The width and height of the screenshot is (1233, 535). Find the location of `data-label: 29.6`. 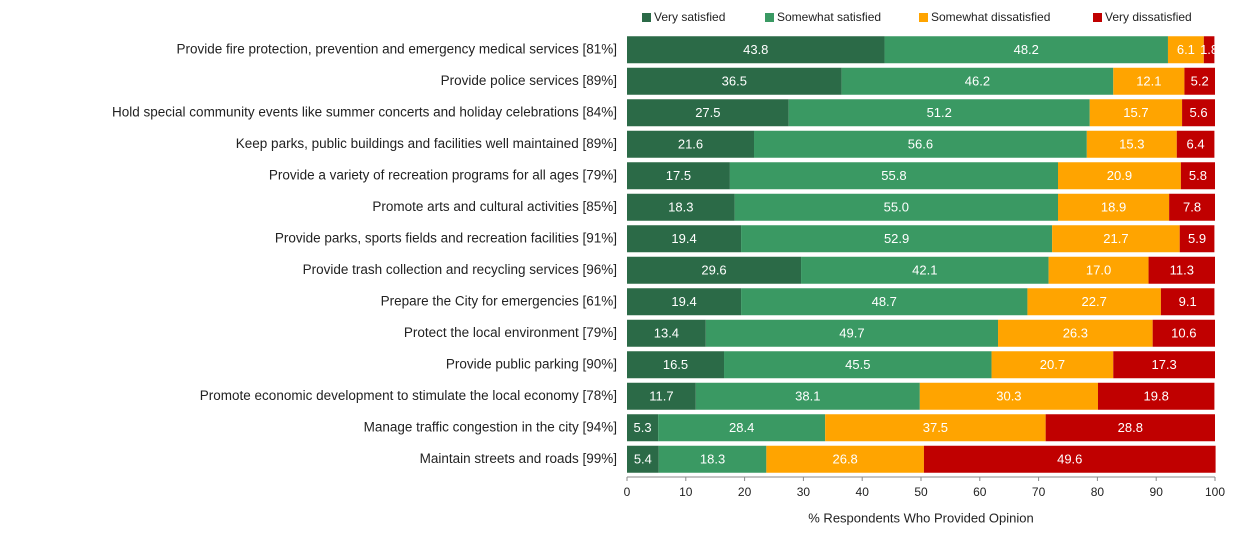

data-label: 29.6 is located at coordinates (713, 270).